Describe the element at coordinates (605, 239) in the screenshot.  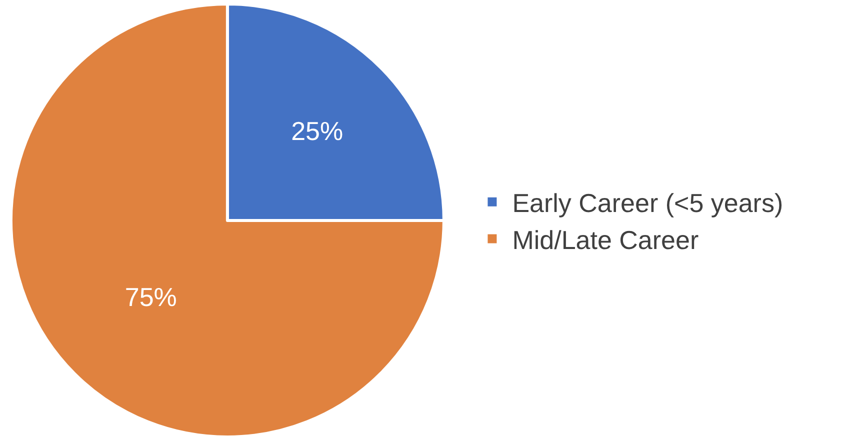
I see `legend-label: Mid/Late Career` at that location.